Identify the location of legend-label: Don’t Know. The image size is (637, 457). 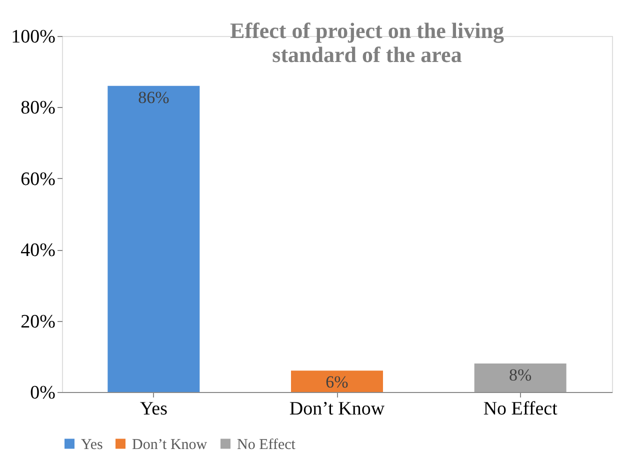
(170, 444).